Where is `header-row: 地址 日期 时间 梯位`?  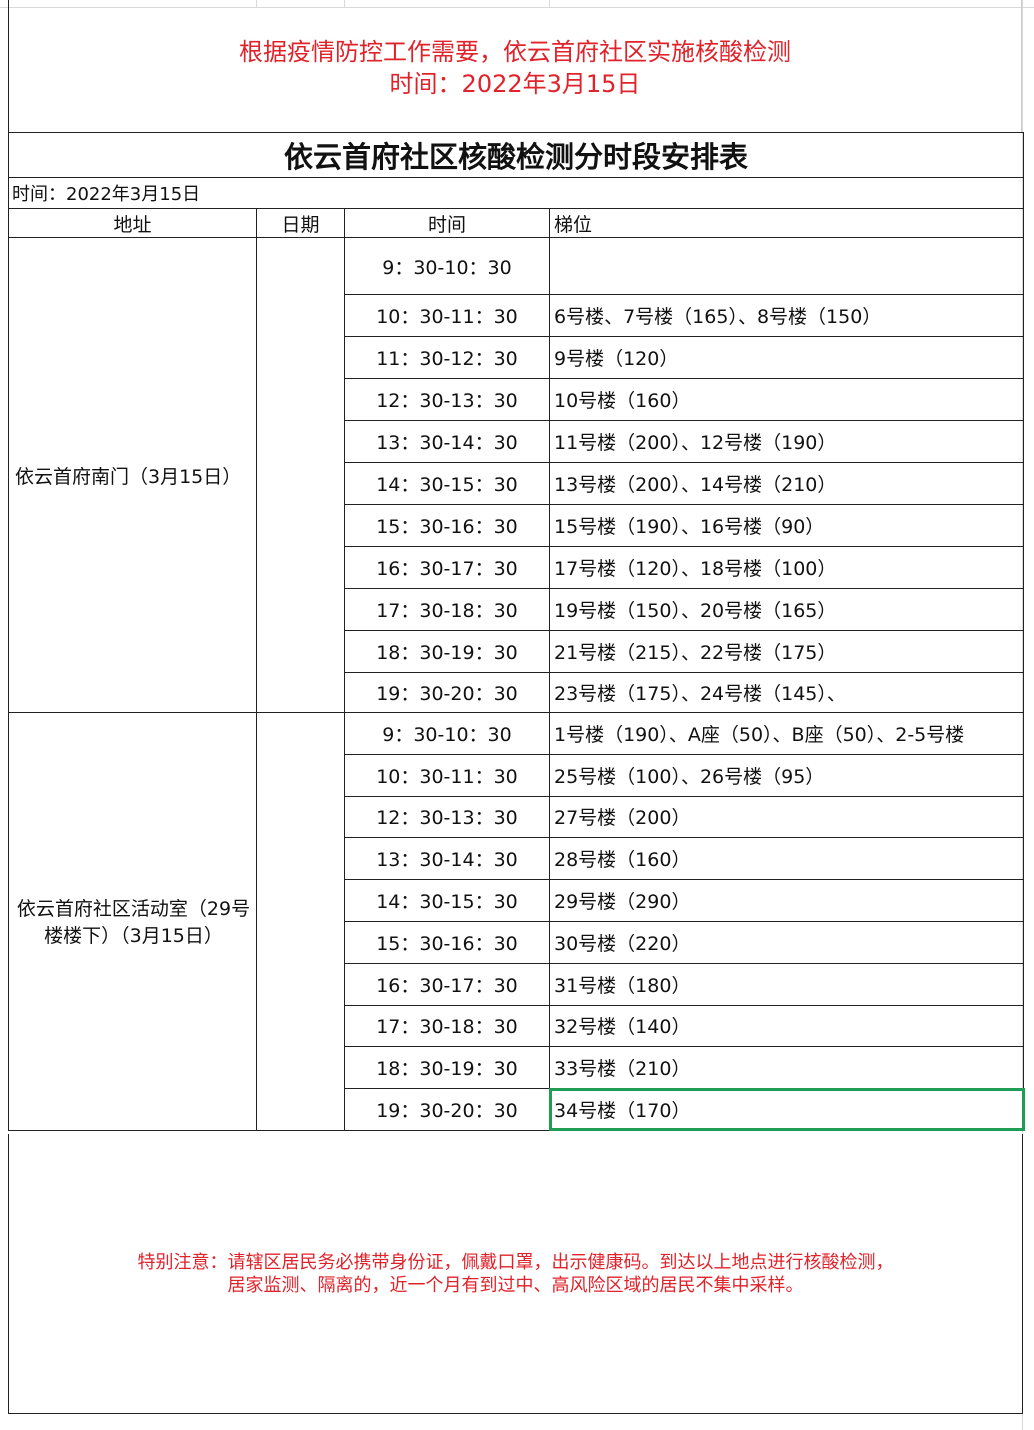 header-row: 地址 日期 时间 梯位 is located at coordinates (516, 223).